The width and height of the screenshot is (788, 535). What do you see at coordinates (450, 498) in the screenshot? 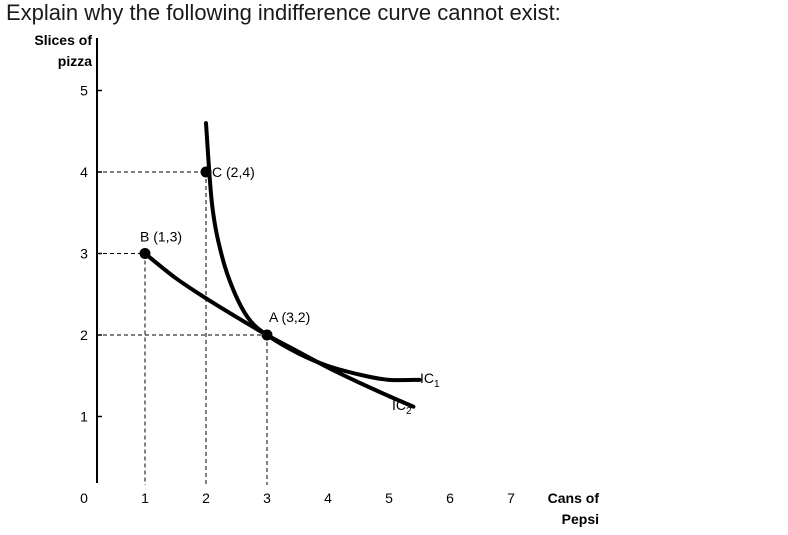
I see `x-tick-label: 6` at bounding box center [450, 498].